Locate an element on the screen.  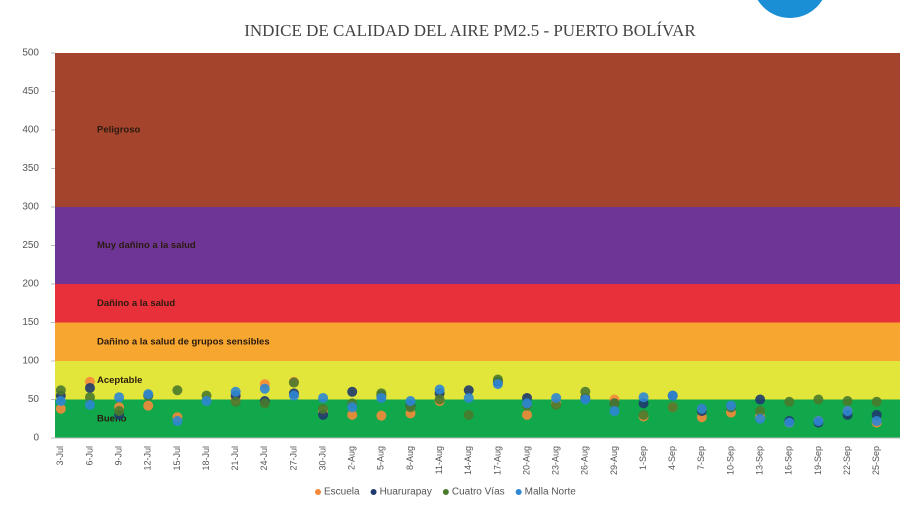
band-label: Dañino a la salud de grupos sensibles is located at coordinates (183, 341).